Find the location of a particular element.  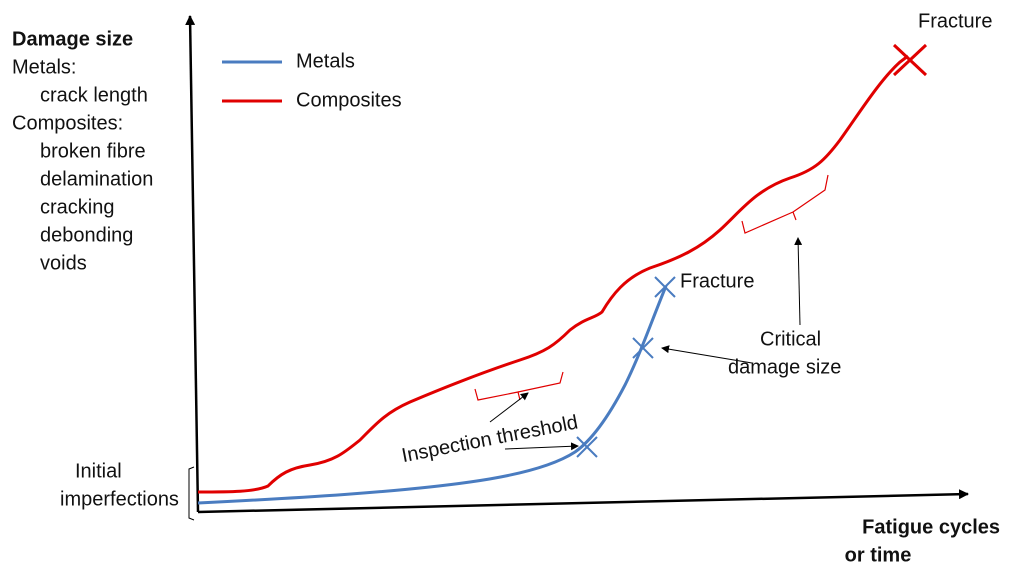

legend-label: Metals is located at coordinates (325, 61).